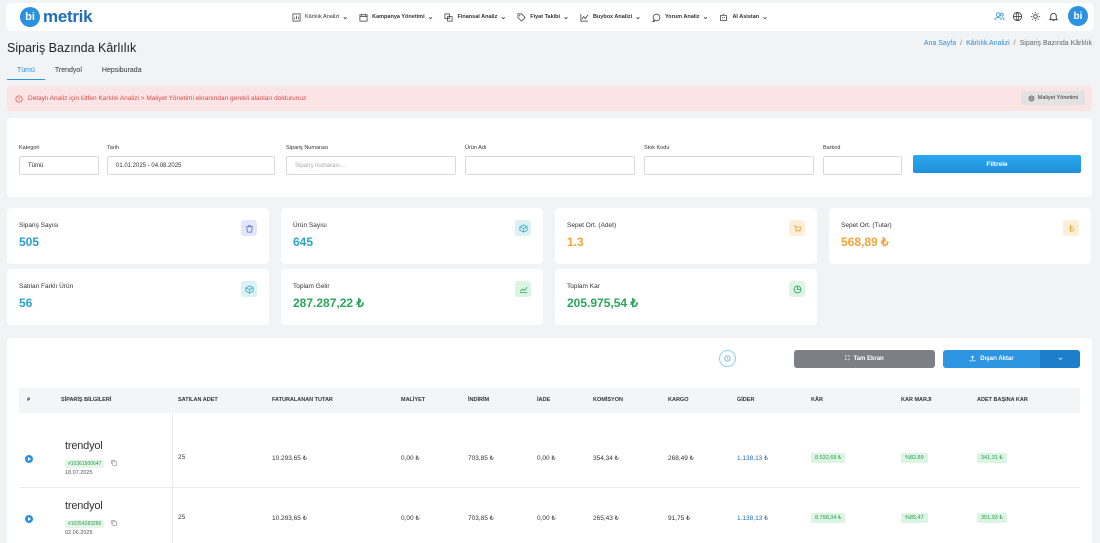  Describe the element at coordinates (862, 165) in the screenshot. I see `barcode-input` at that location.